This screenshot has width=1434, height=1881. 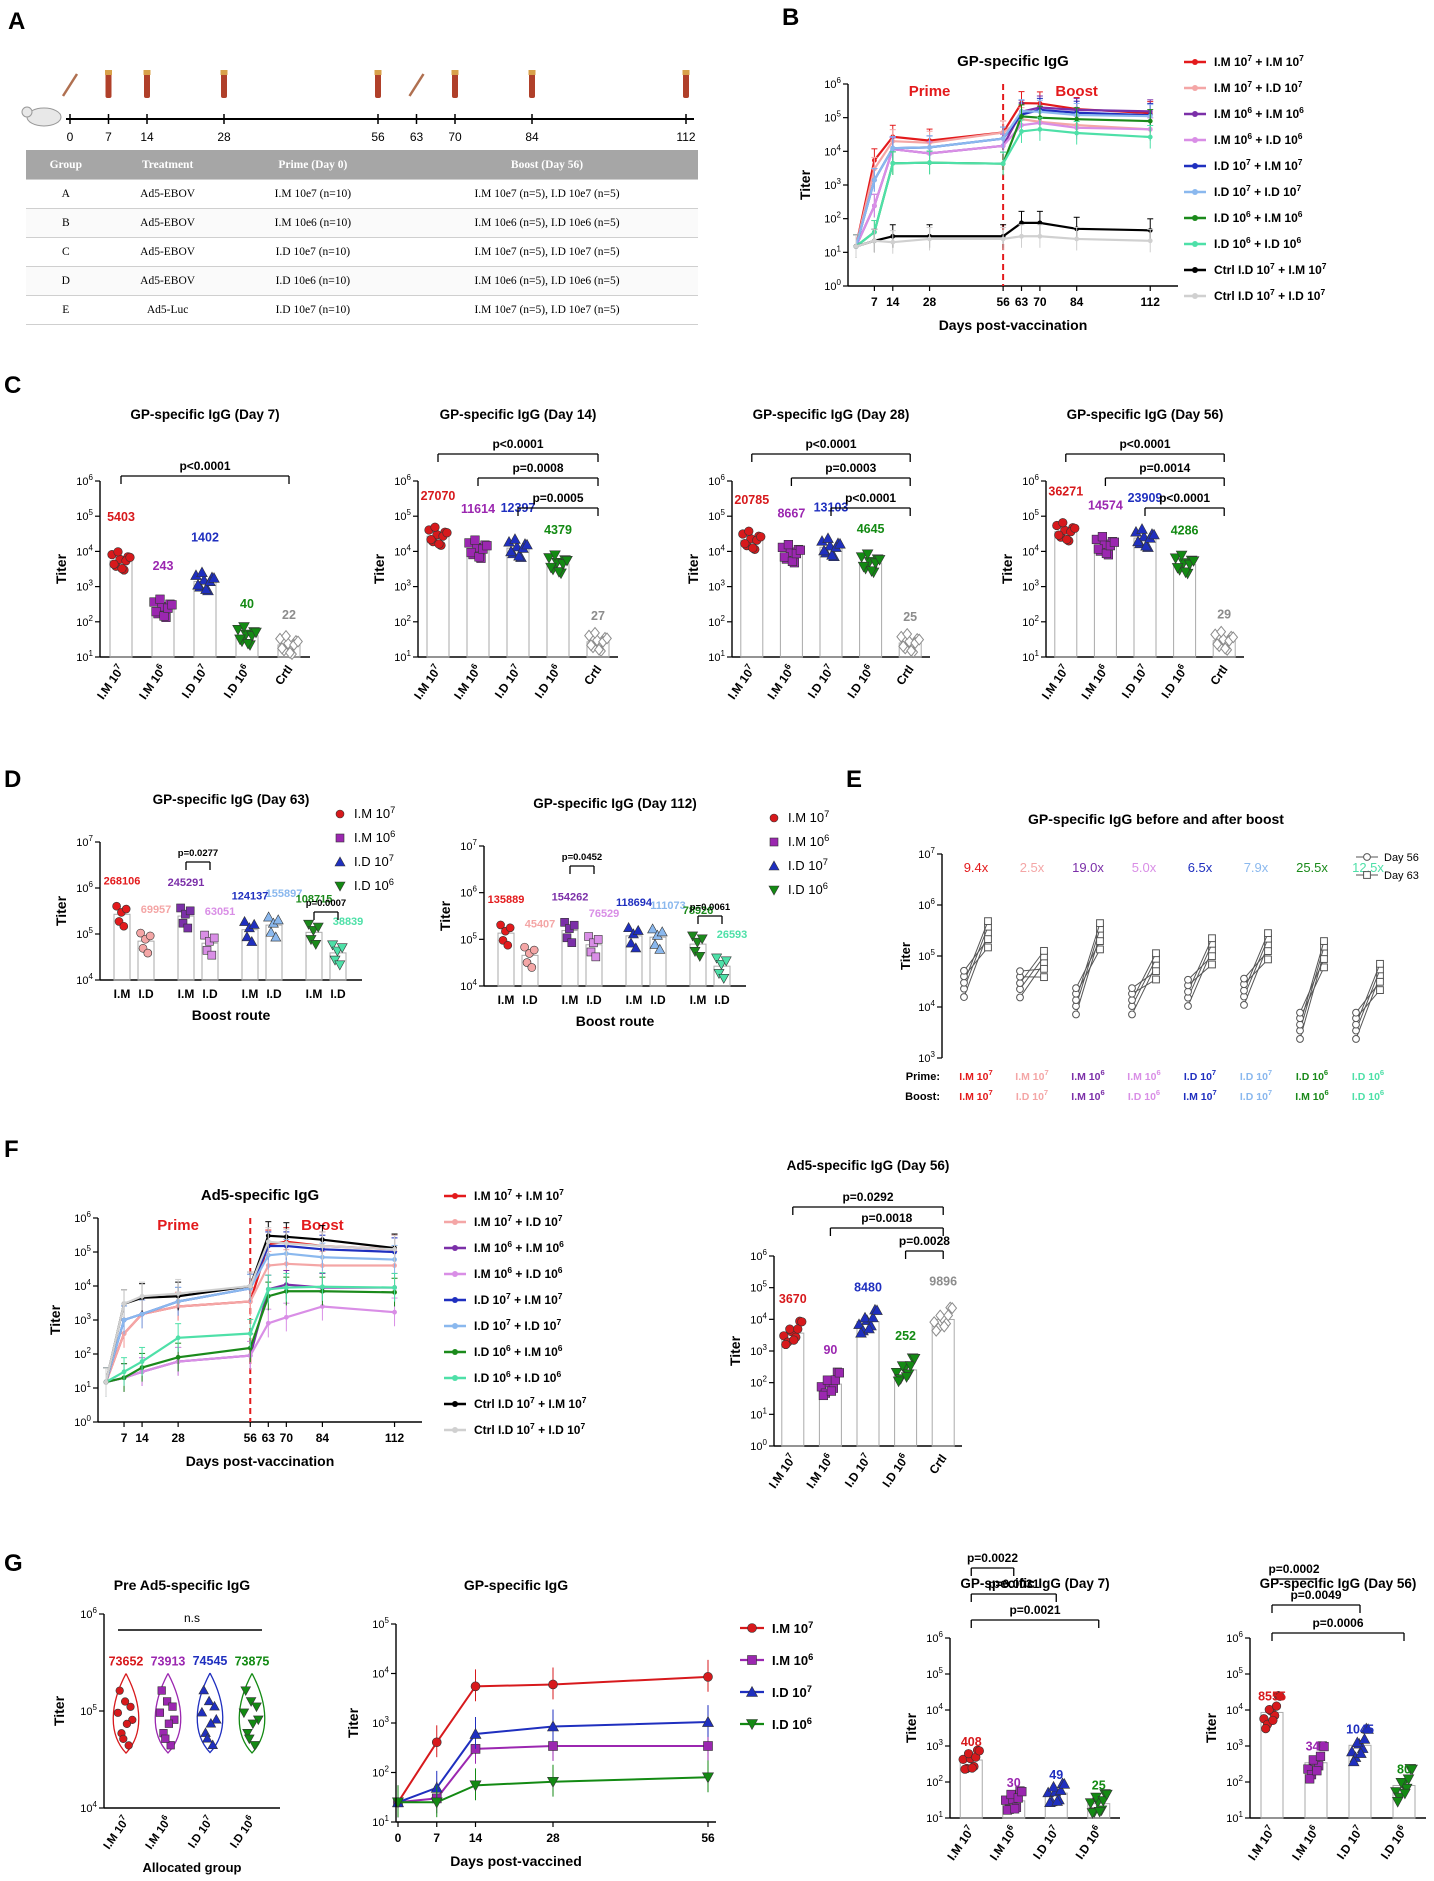 What do you see at coordinates (121, 609) in the screenshot?
I see `bar` at bounding box center [121, 609].